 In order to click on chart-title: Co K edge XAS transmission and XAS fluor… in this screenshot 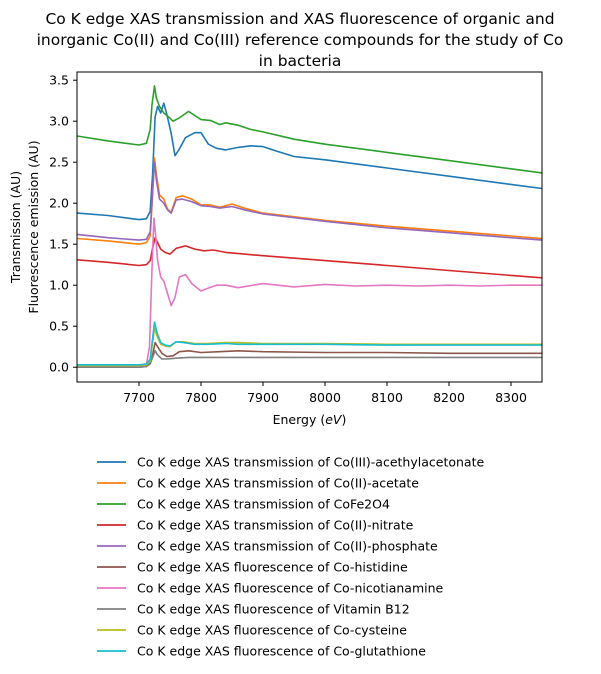, I will do `click(300, 40)`.